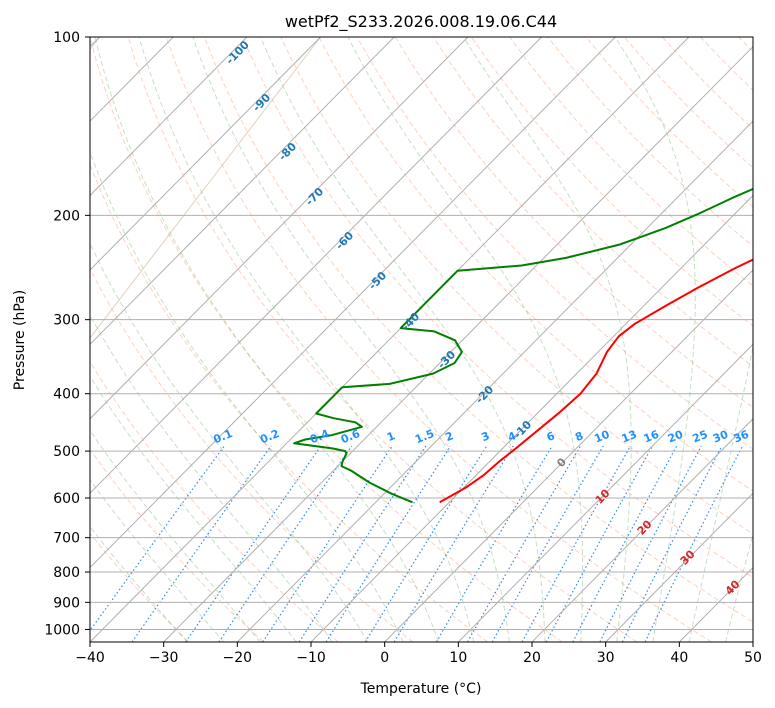 This screenshot has height=708, width=775. Describe the element at coordinates (449, 436) in the screenshot. I see `mixing-ratio-label: 2` at that location.